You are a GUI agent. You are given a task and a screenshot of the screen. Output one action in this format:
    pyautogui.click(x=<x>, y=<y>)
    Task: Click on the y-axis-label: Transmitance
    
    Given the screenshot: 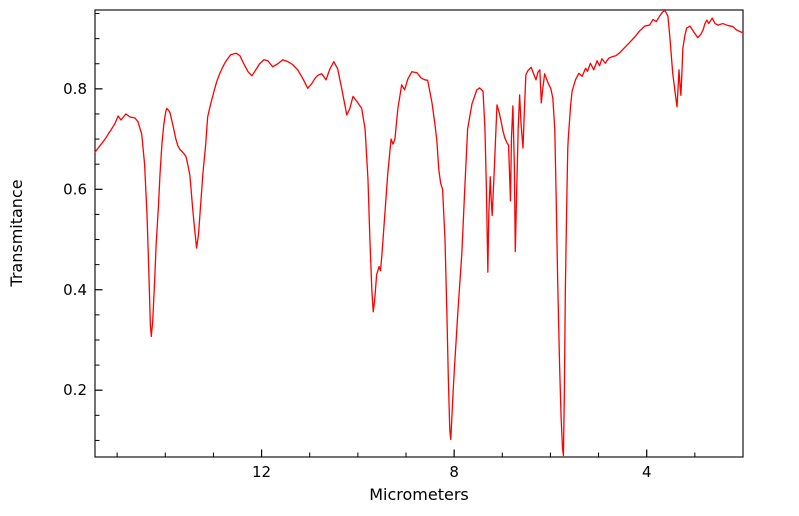 What is the action you would take?
    pyautogui.click(x=16, y=233)
    